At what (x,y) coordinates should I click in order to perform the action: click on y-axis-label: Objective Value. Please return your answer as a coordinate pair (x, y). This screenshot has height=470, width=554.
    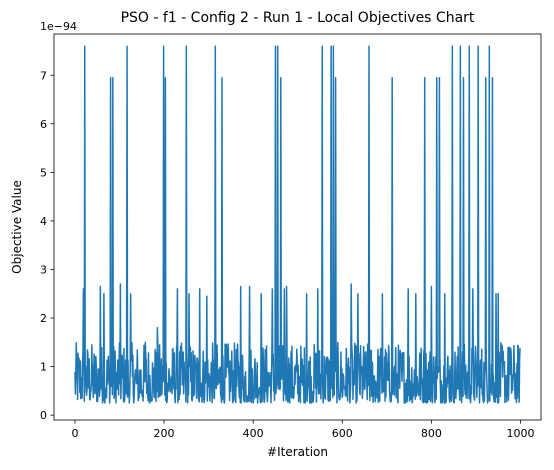
    Looking at the image, I should click on (17, 227).